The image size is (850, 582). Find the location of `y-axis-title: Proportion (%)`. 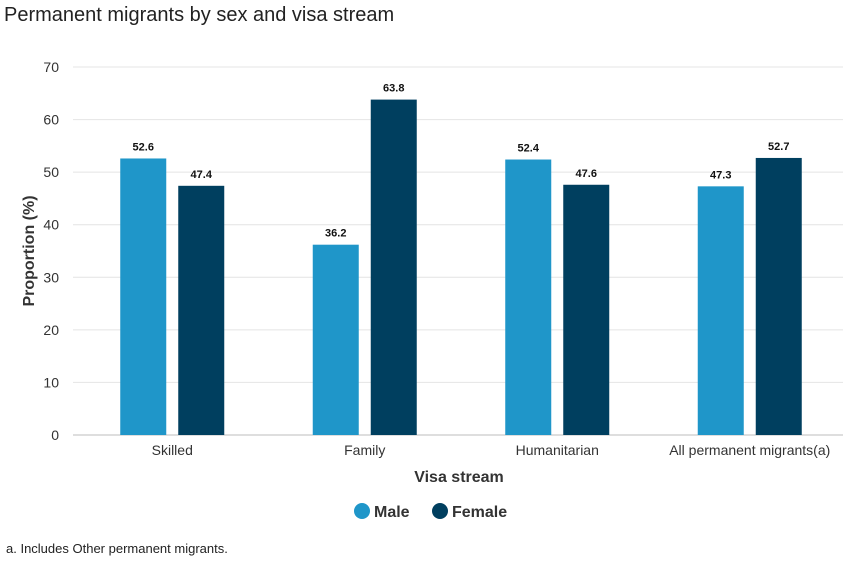

y-axis-title: Proportion (%) is located at coordinates (29, 250).